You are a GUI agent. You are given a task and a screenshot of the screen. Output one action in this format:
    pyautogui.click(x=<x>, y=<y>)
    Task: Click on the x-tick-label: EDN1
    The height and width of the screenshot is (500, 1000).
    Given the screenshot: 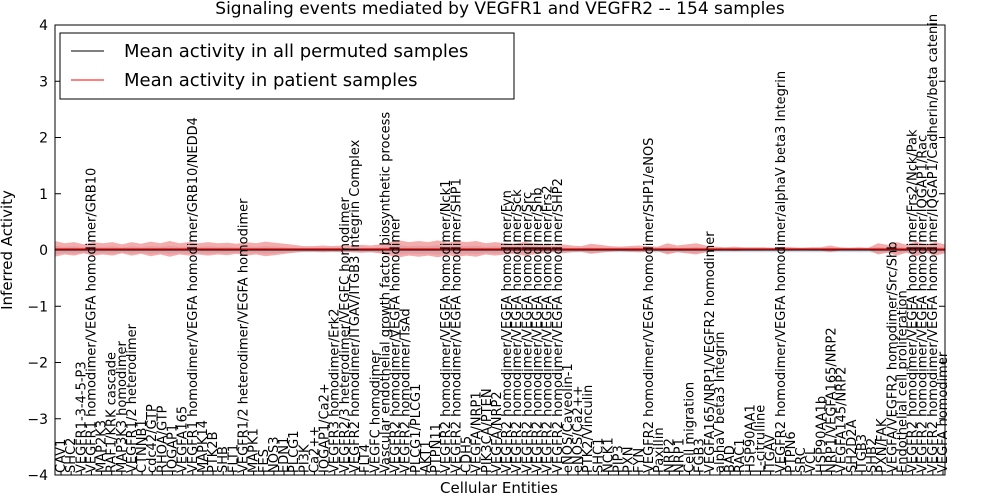 What is the action you would take?
    pyautogui.click(x=284, y=455)
    